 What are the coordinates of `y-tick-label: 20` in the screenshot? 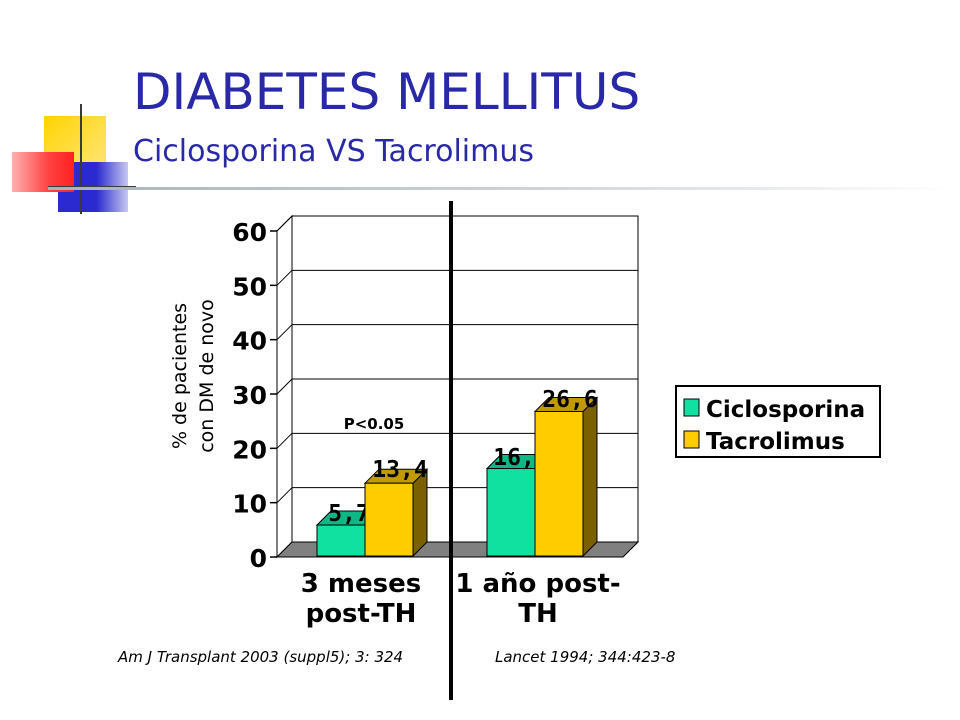 It's located at (249, 449).